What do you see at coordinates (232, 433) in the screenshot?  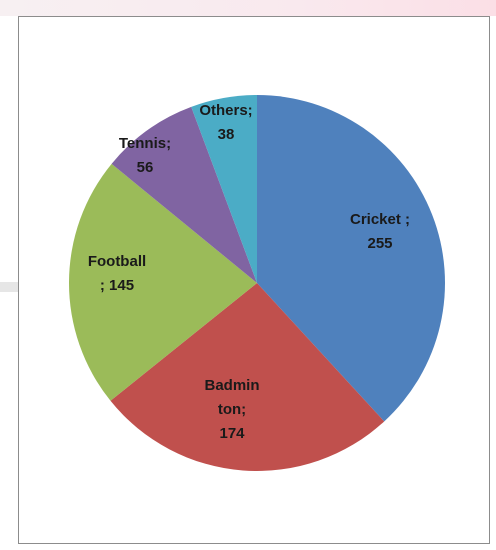 I see `data-label-line: 174` at bounding box center [232, 433].